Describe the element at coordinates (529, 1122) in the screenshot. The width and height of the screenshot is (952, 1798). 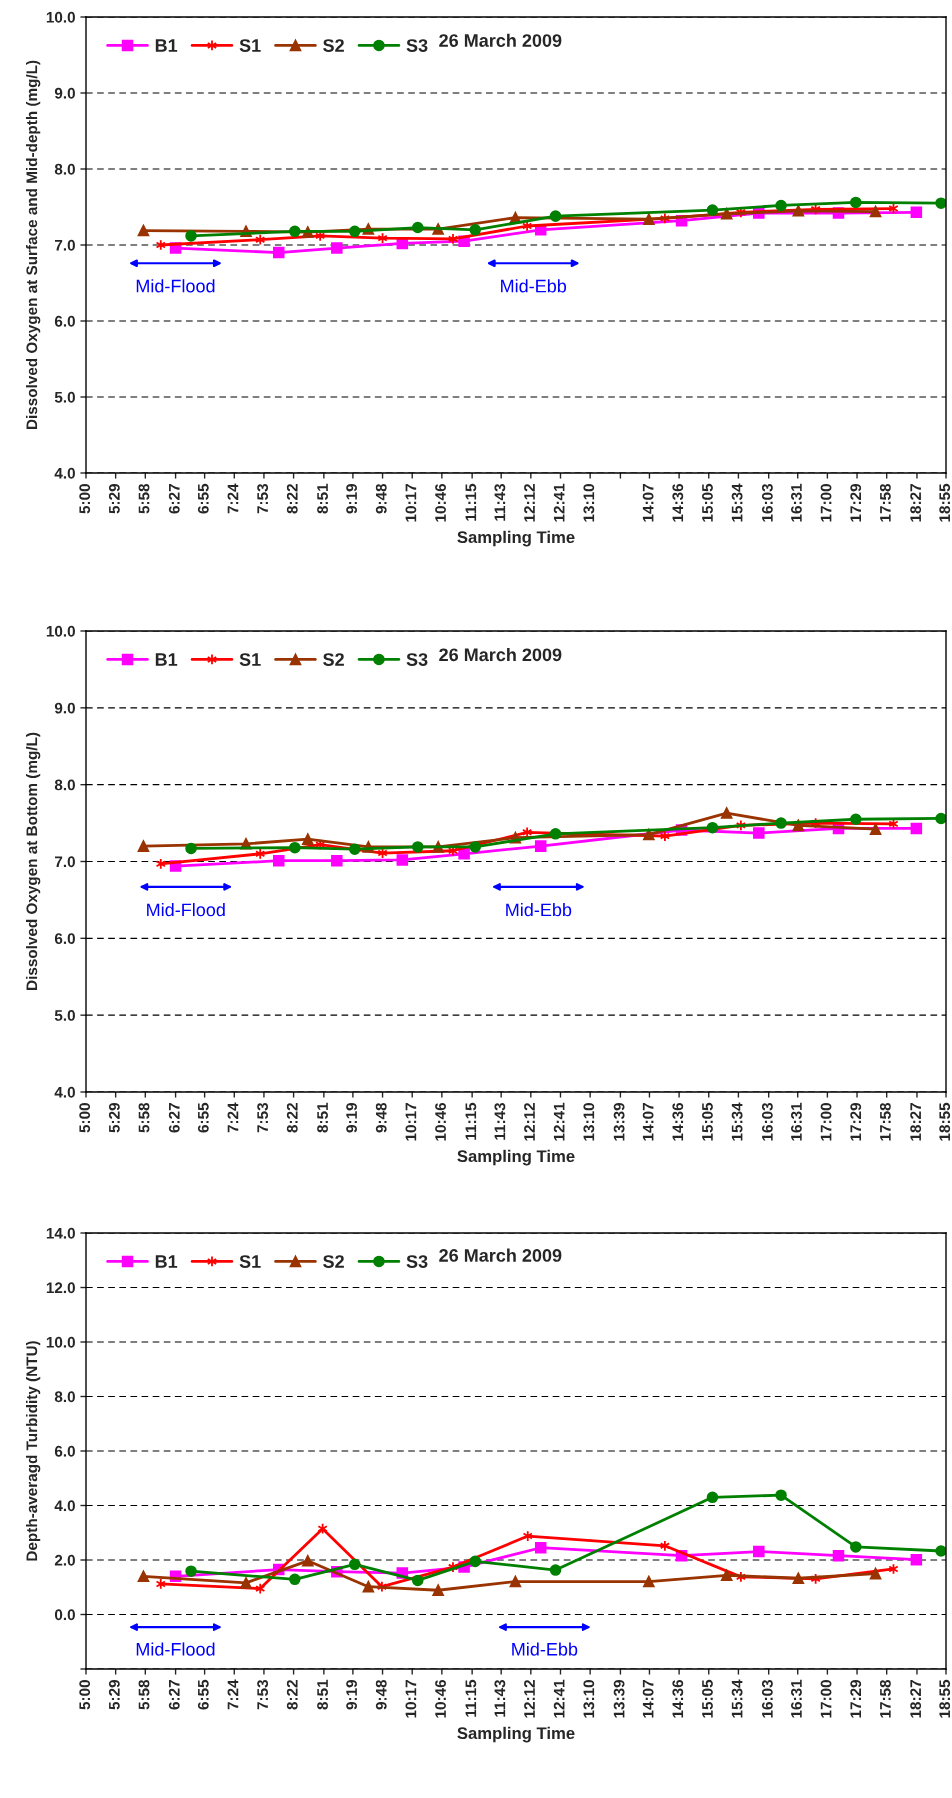
I see `x-tick-label: 12:12` at that location.